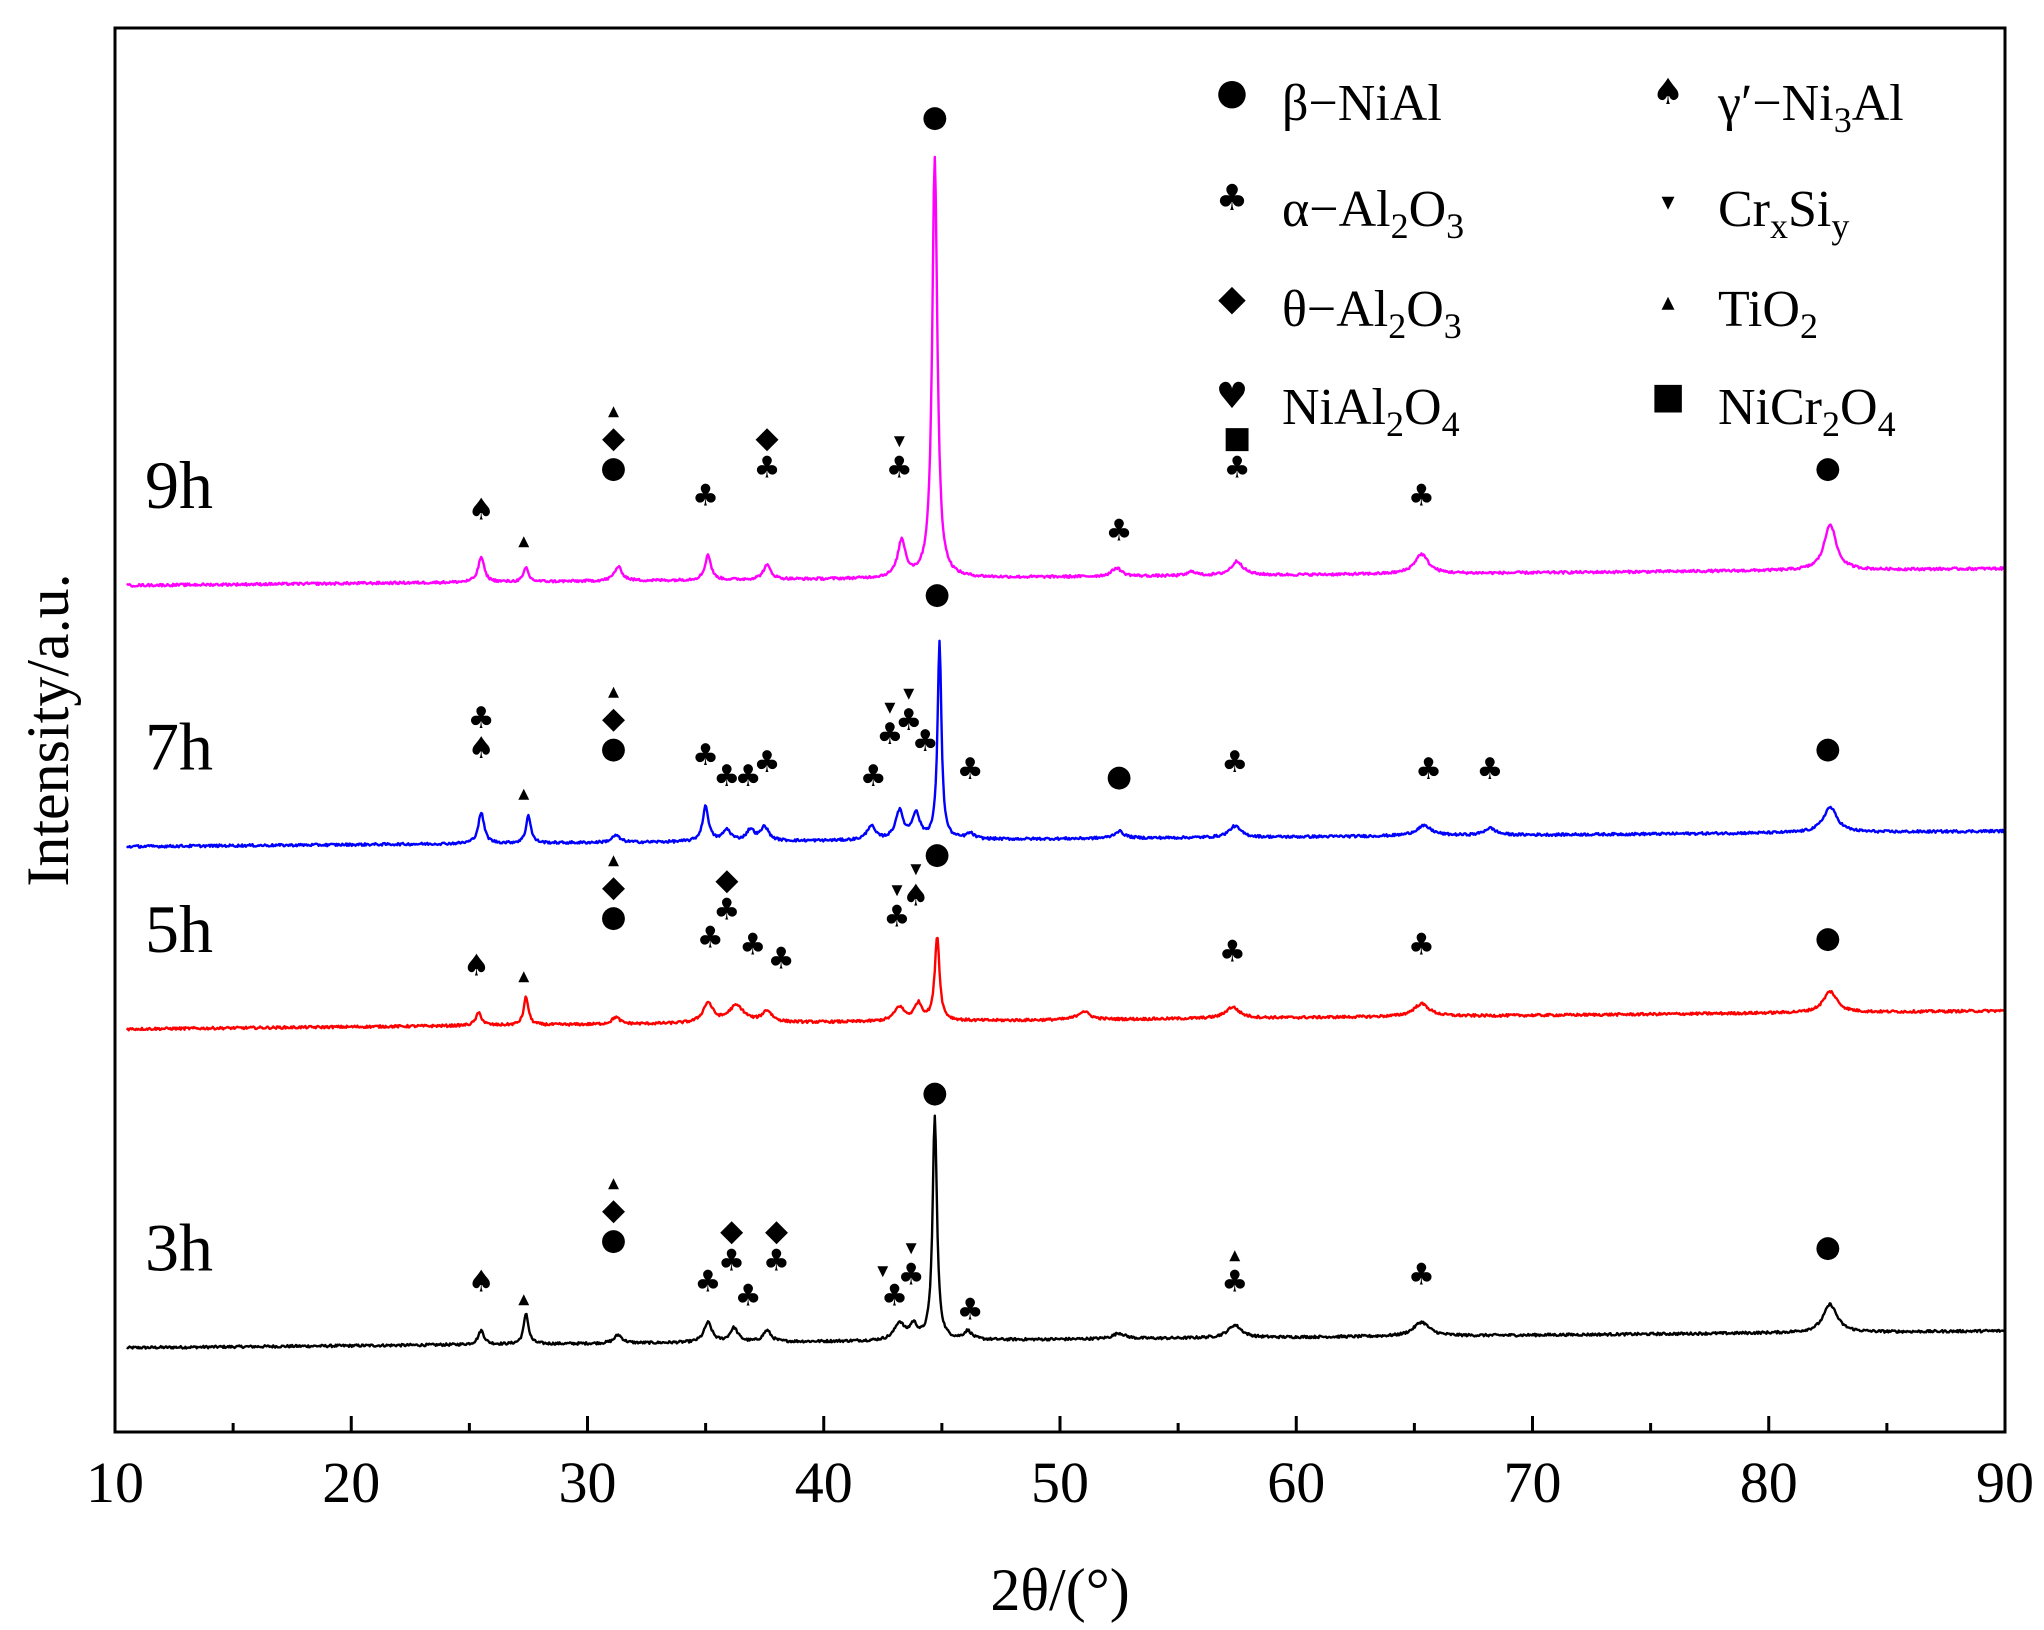  I want to click on x-axis-ticks: 10 20 30 40 50 60 70 80 90, so click(1060, 1465).